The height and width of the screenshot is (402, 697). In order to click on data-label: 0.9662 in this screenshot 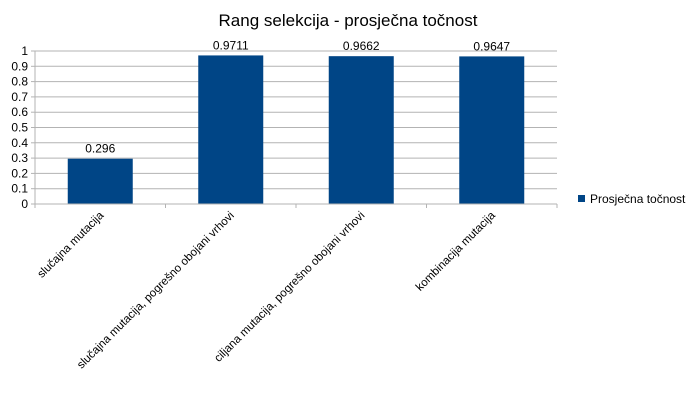, I will do `click(361, 46)`.